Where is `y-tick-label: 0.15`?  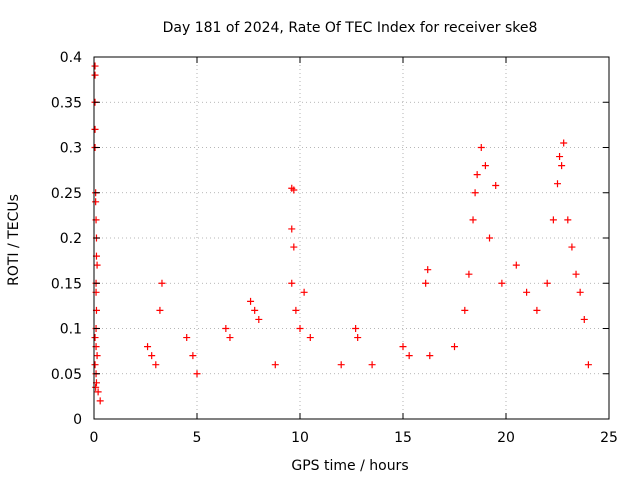
y-tick-label: 0.15 is located at coordinates (66, 284).